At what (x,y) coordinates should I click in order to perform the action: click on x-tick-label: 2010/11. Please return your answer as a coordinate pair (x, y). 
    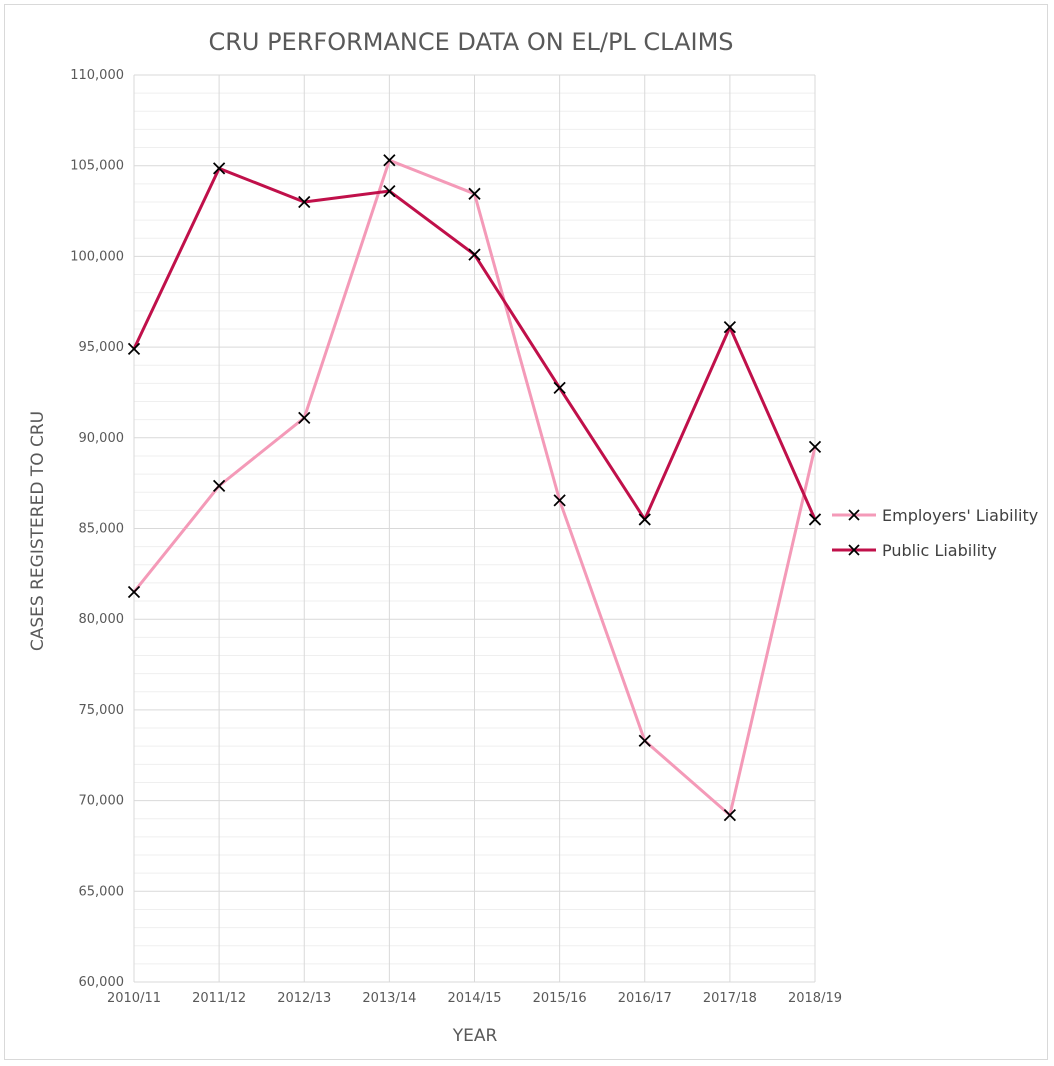
    Looking at the image, I should click on (134, 998).